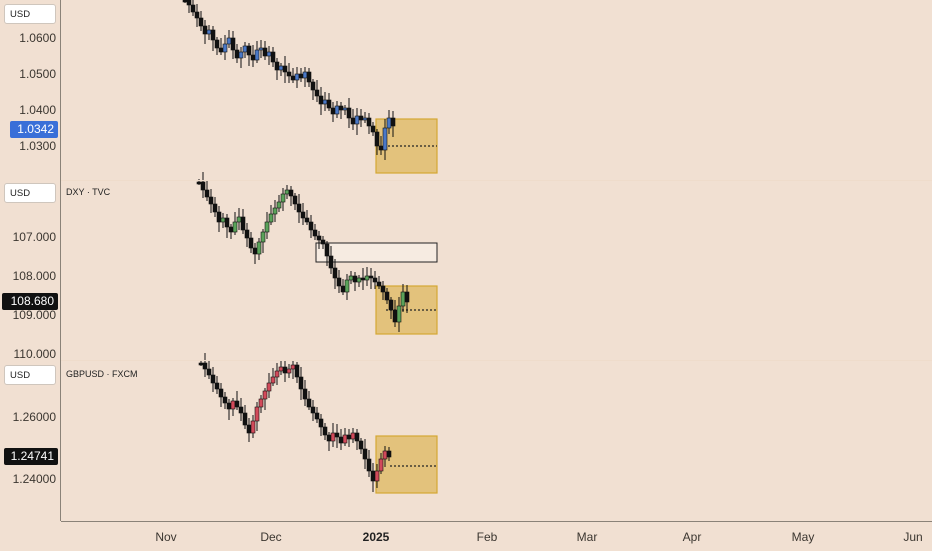 This screenshot has width=932, height=551. What do you see at coordinates (487, 537) in the screenshot?
I see `time-label: Feb` at bounding box center [487, 537].